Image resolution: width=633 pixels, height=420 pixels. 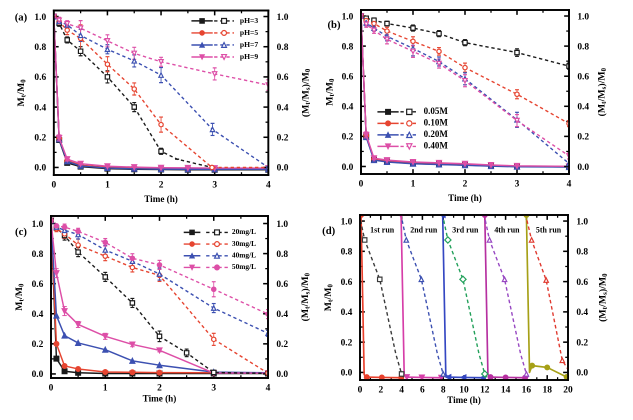 What do you see at coordinates (249, 32) in the screenshot?
I see `svg-text: pH=5` at bounding box center [249, 32].